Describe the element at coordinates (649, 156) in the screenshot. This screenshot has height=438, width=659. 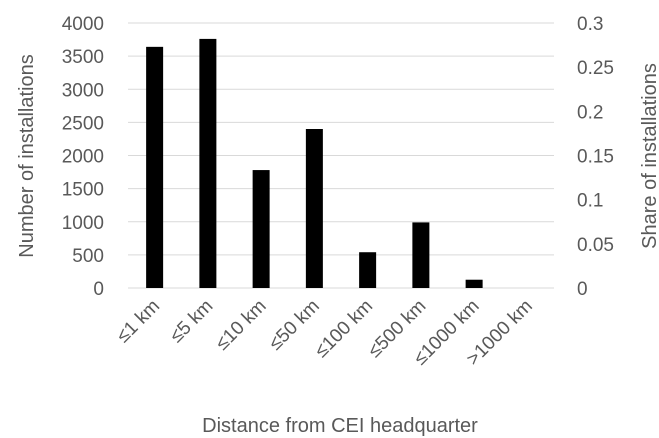
I see `y2-axis-title: Share of installations` at that location.